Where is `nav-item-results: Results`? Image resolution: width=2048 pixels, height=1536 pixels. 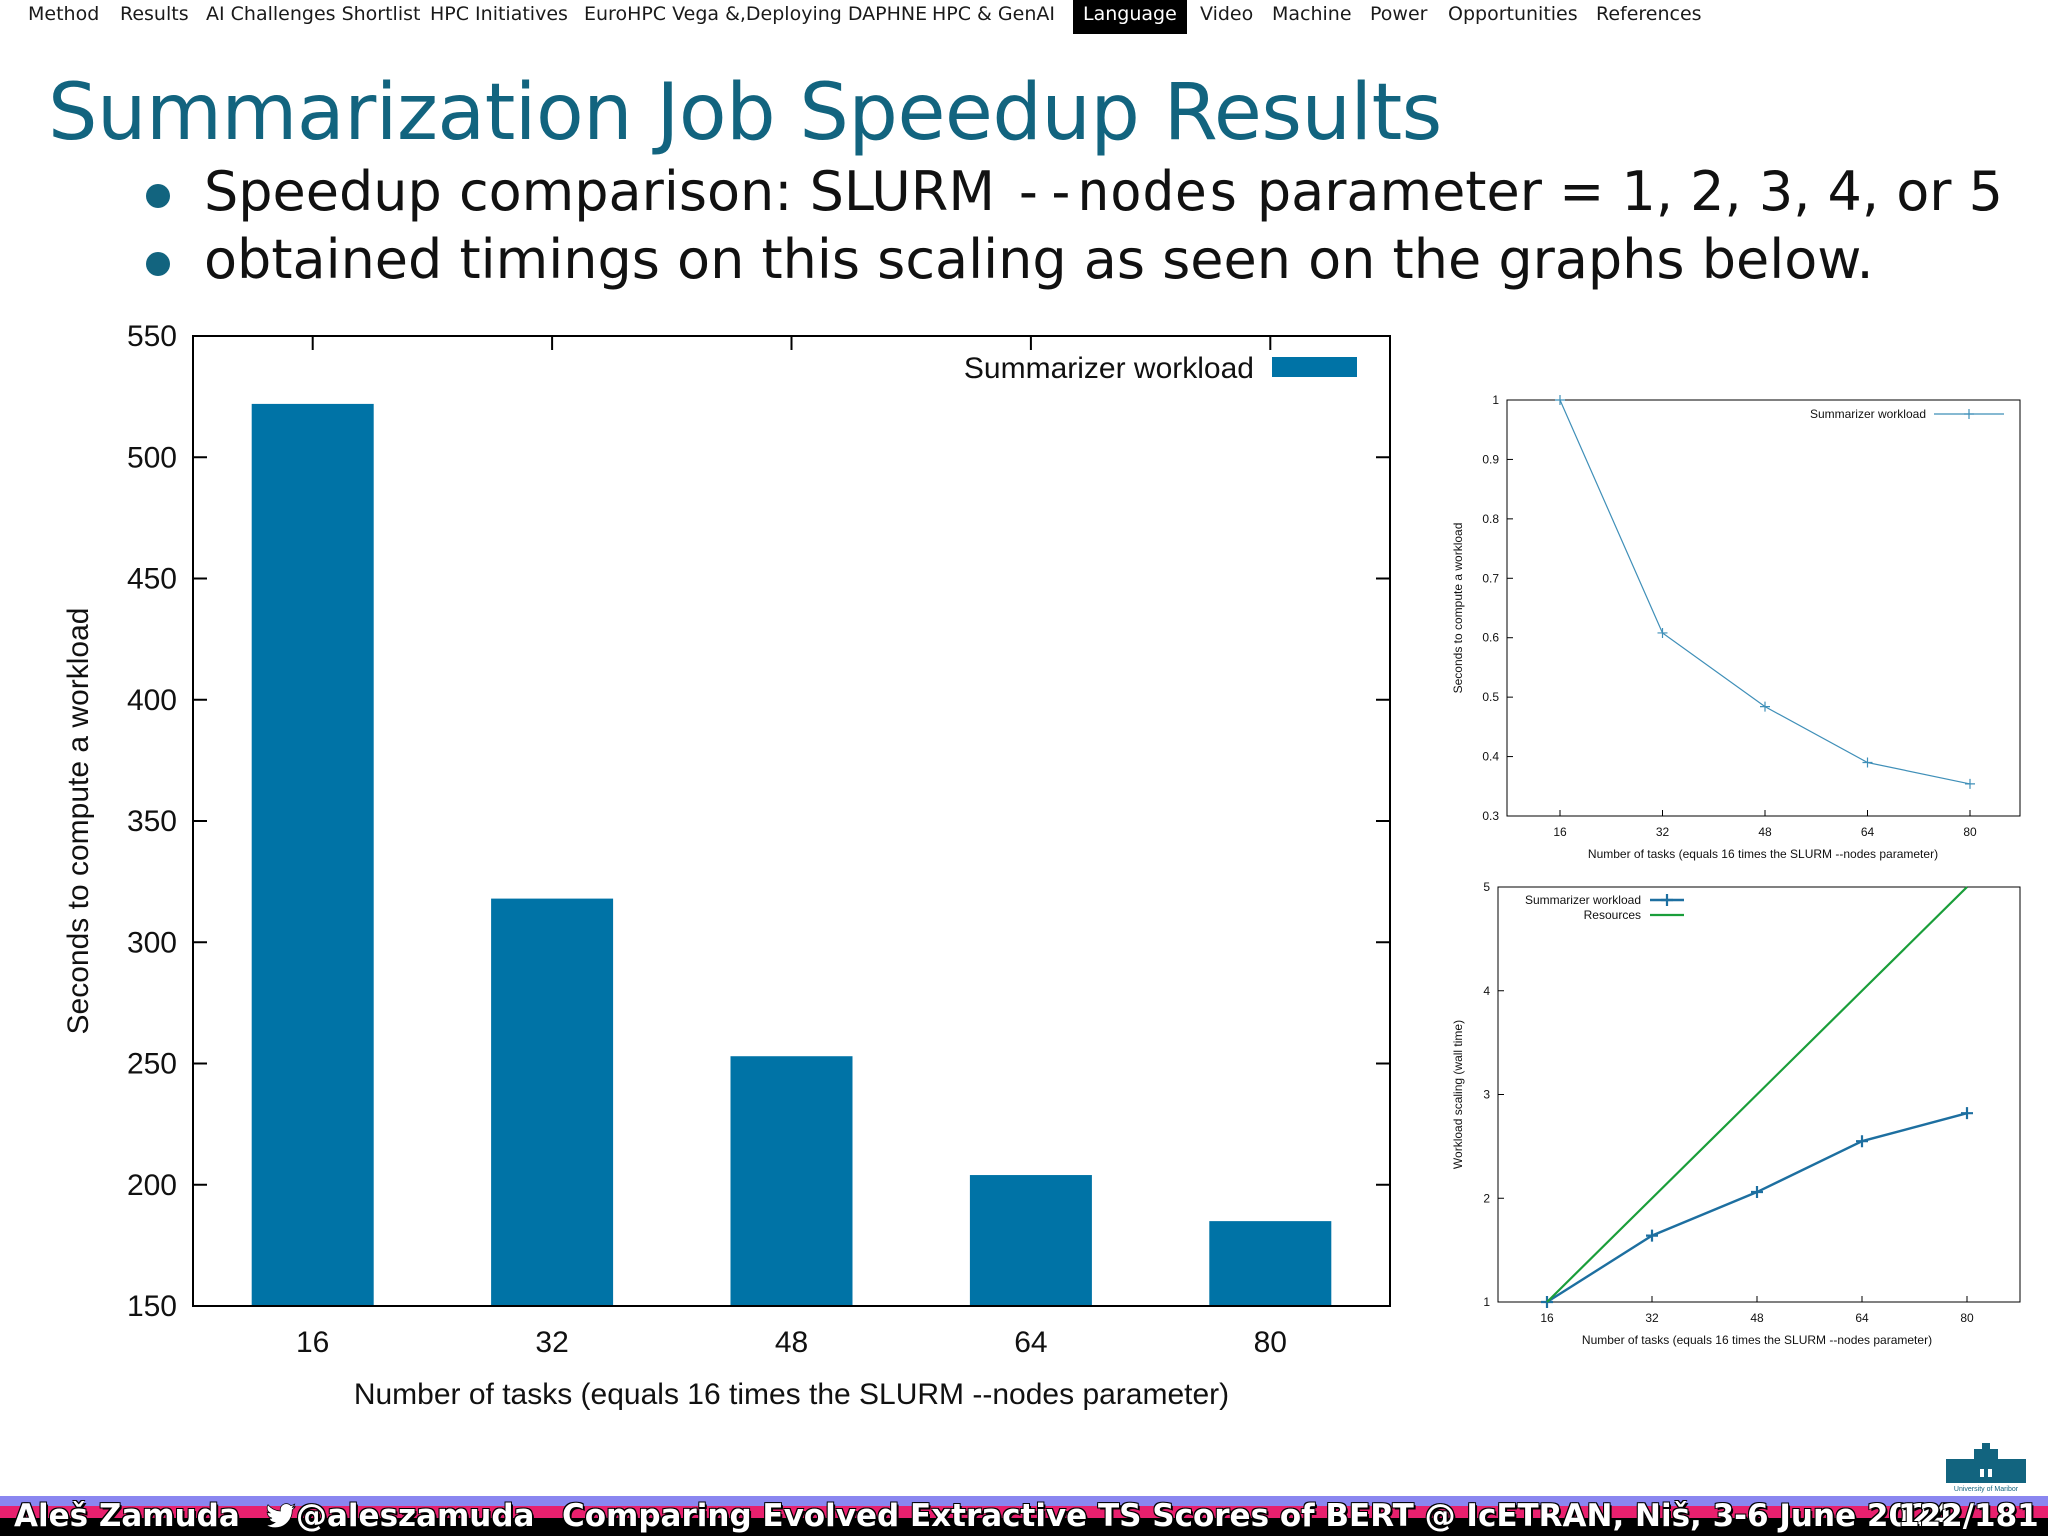
nav-item-results: Results is located at coordinates (154, 14).